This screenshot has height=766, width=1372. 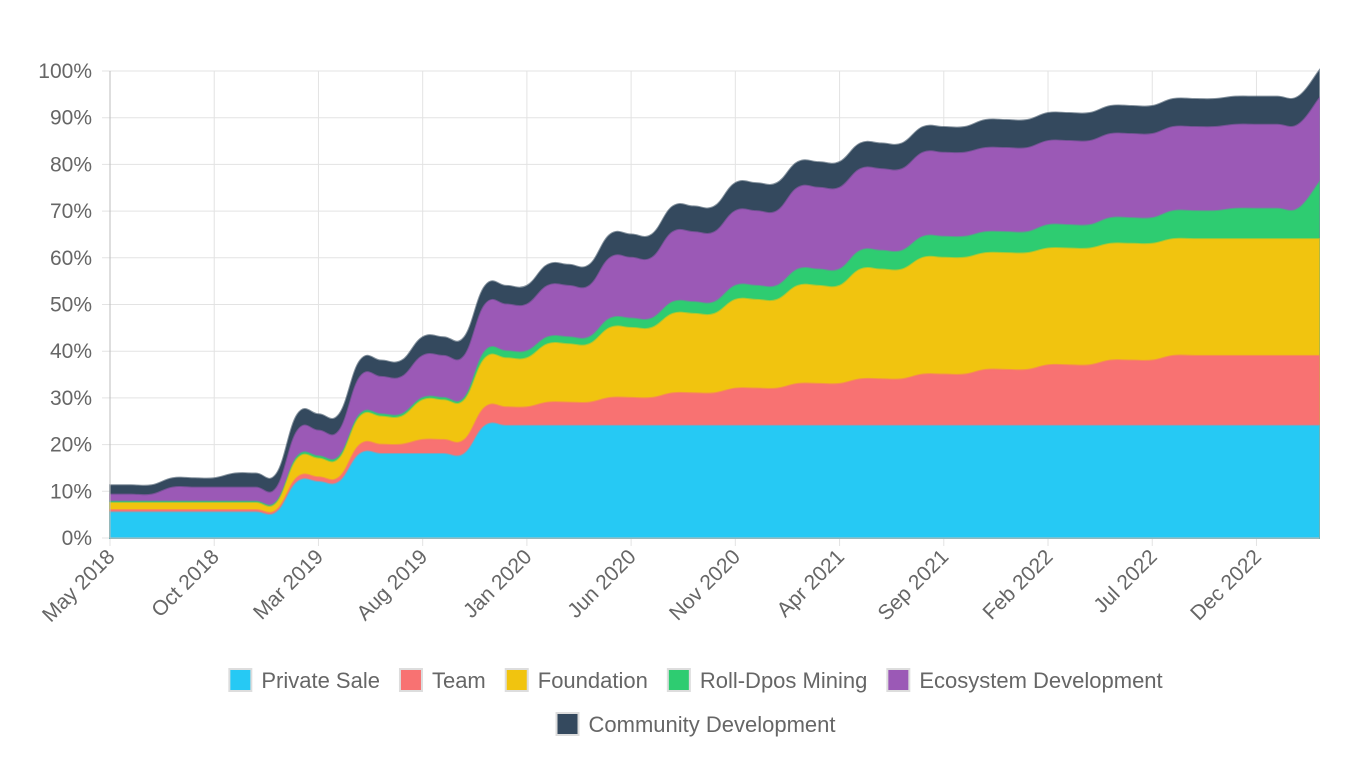 I want to click on y-tick-label: 50%, so click(x=71, y=305).